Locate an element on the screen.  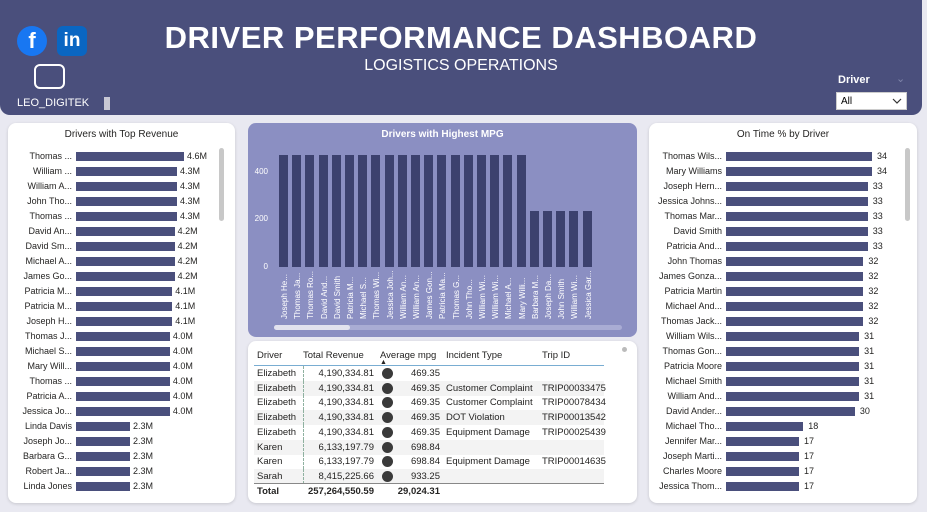
chart-row: John Tho... 4.3M is located at coordinates (113, 201).